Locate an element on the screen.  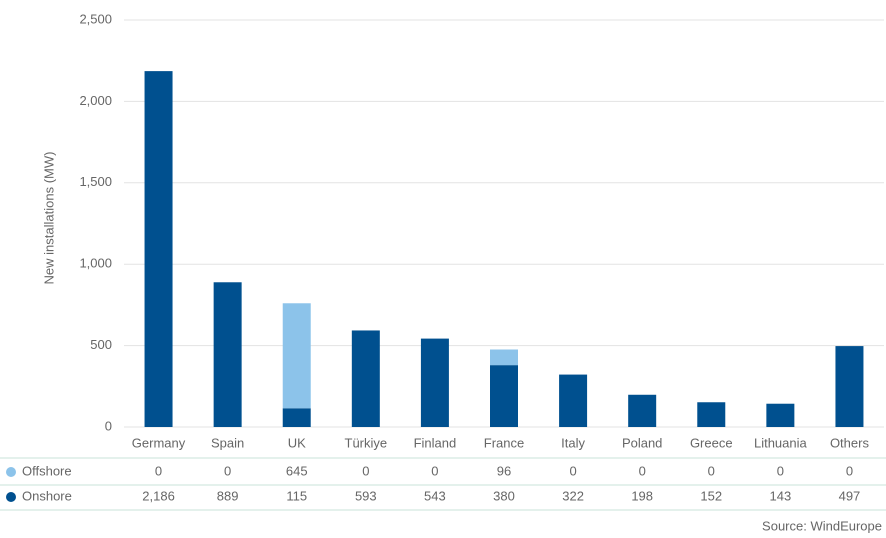
table-cell: 115 is located at coordinates (296, 495).